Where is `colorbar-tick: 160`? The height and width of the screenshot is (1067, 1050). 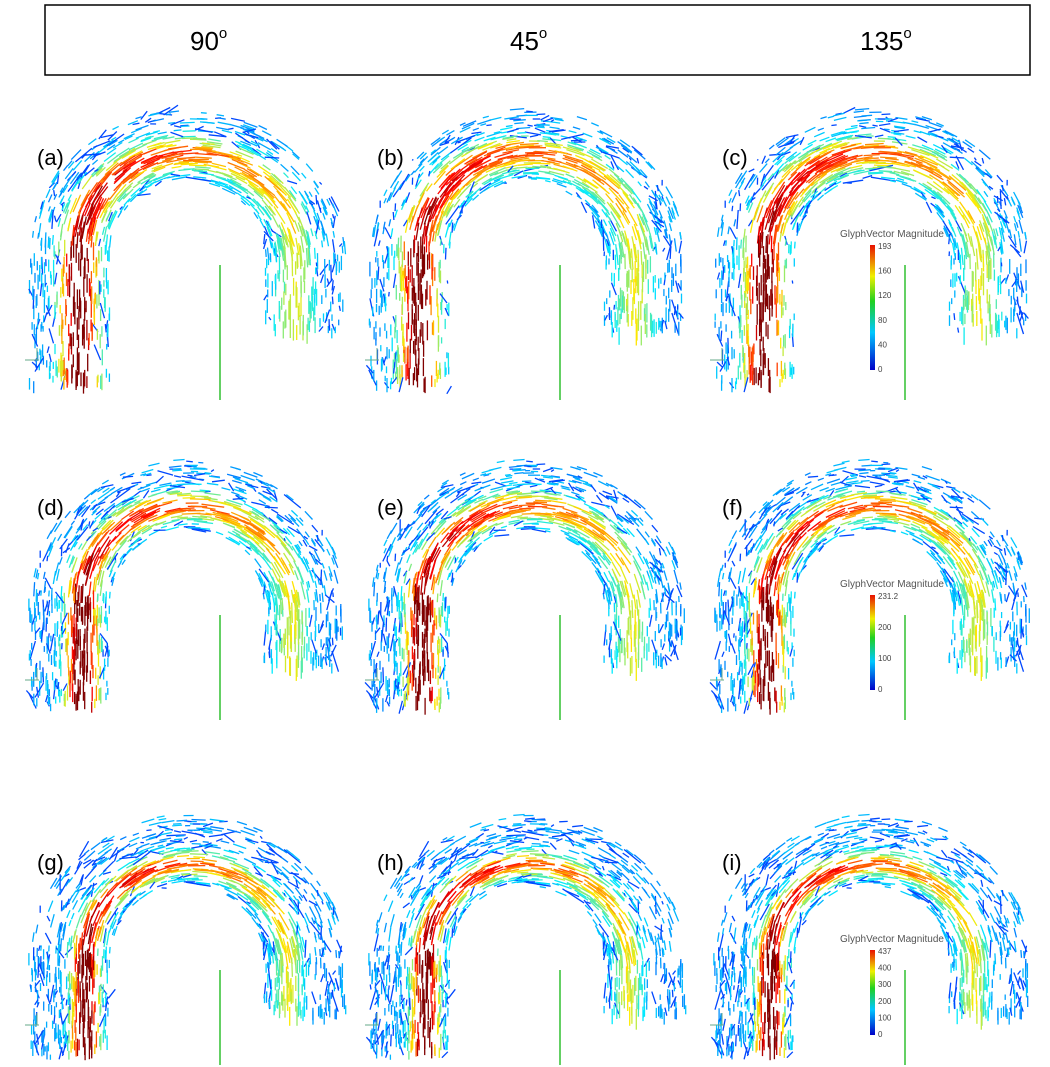 colorbar-tick: 160 is located at coordinates (885, 271).